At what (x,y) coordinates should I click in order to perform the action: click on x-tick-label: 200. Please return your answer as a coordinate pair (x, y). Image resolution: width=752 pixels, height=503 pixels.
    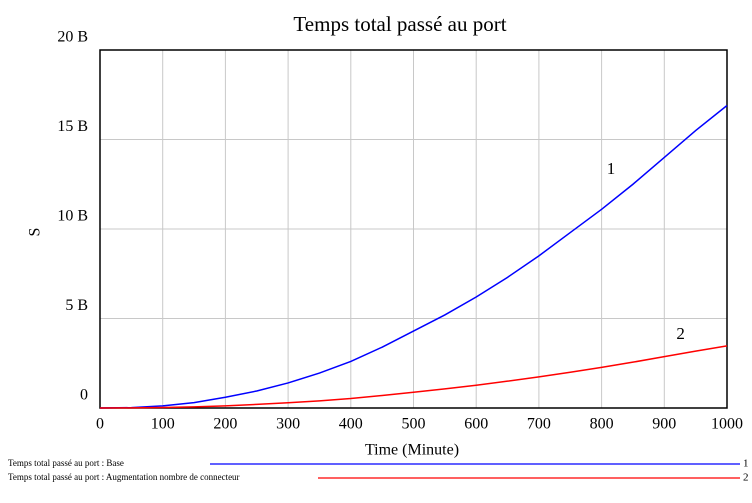
    Looking at the image, I should click on (225, 424).